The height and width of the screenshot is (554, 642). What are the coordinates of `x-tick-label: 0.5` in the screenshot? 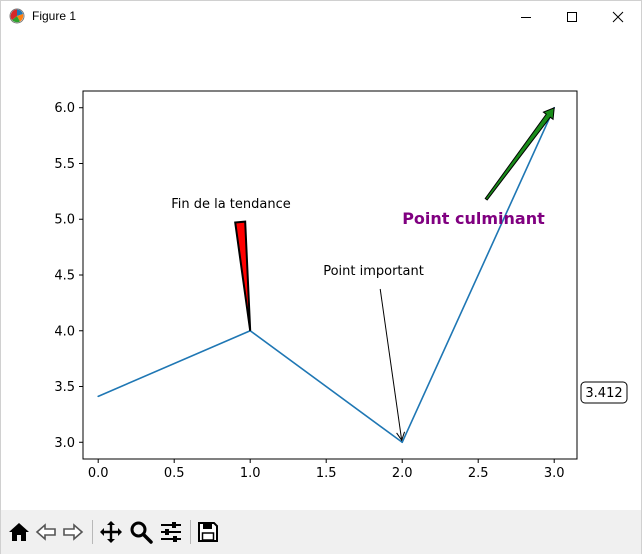 It's located at (174, 473).